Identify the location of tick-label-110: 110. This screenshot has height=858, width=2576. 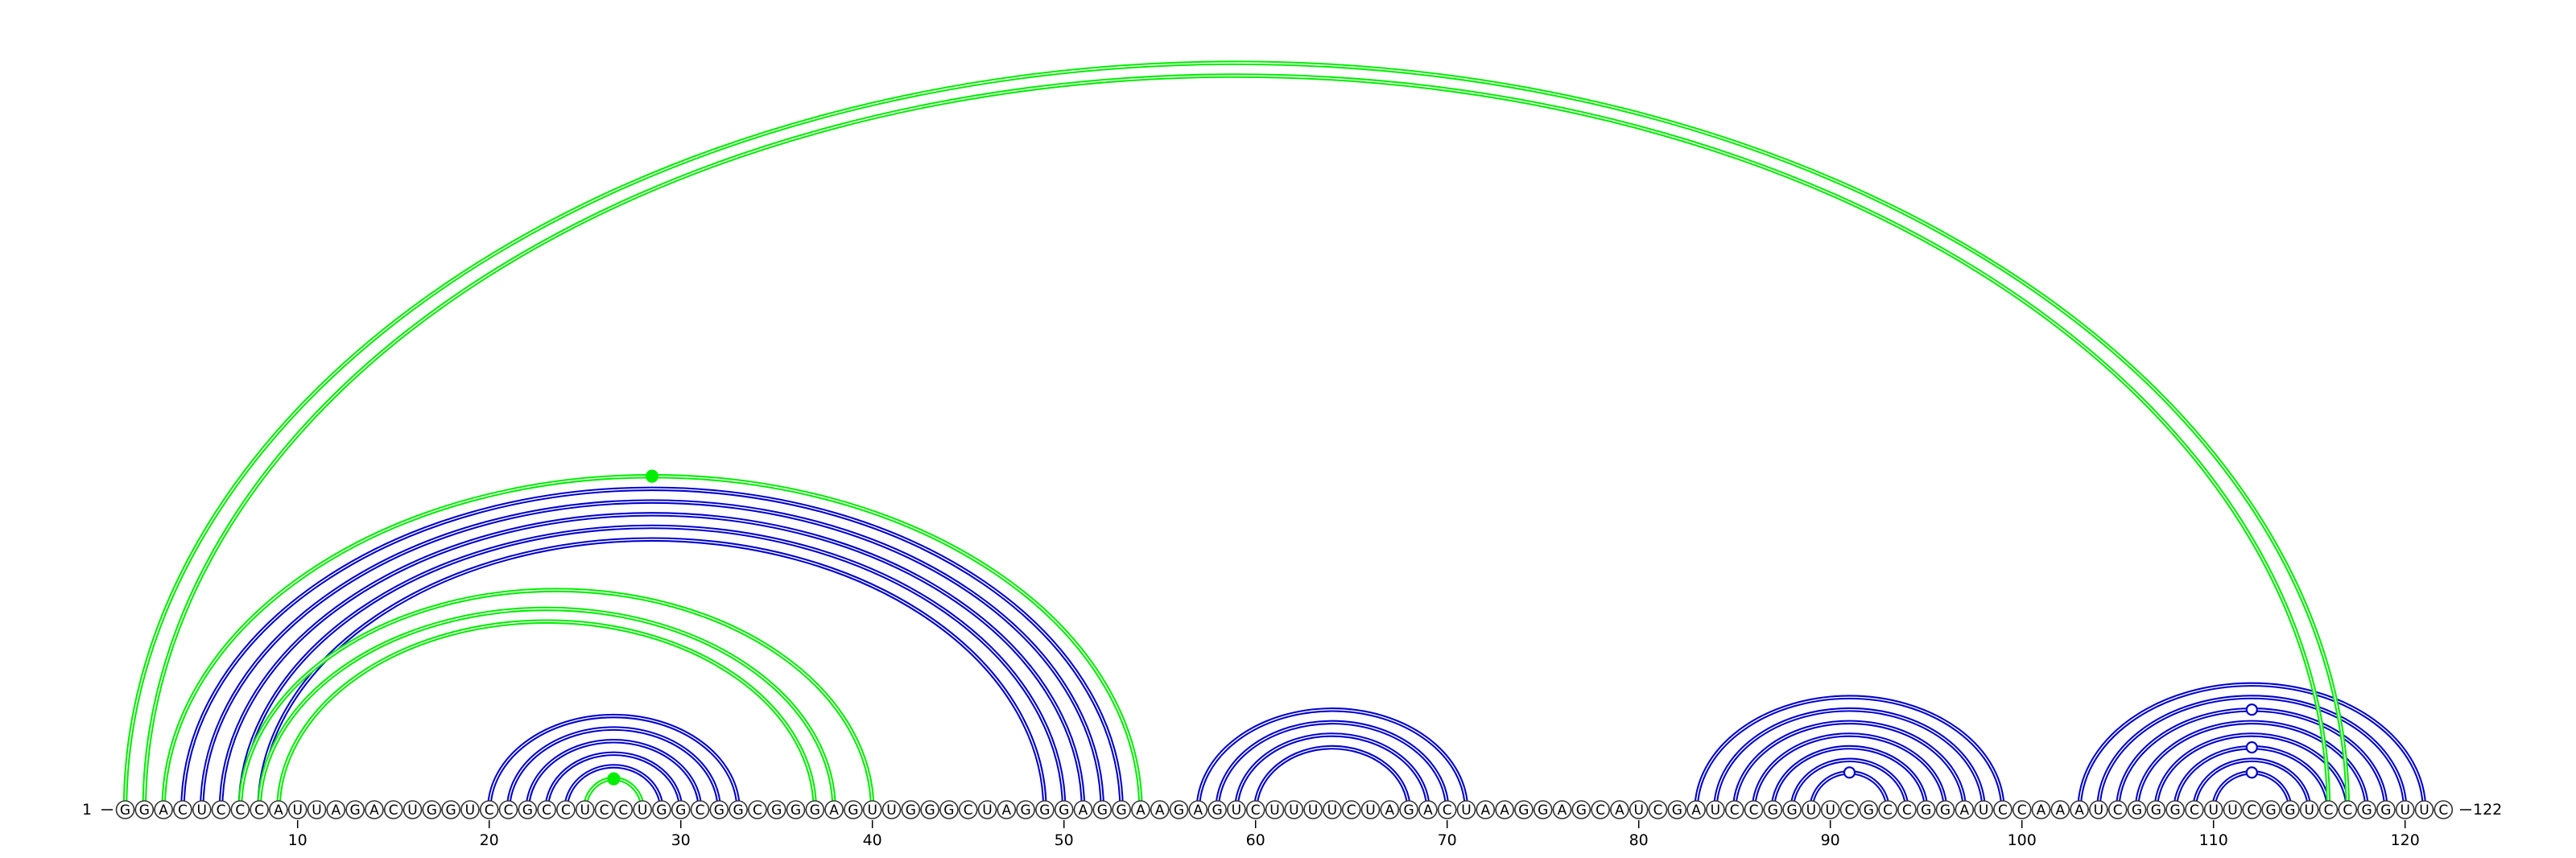
(2213, 840).